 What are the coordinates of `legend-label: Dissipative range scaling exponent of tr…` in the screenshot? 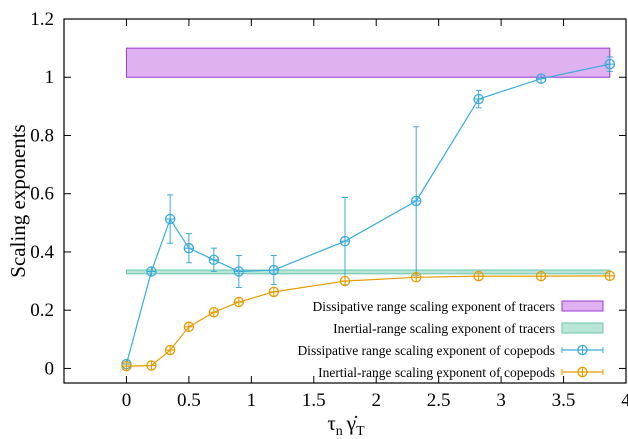 It's located at (433, 306).